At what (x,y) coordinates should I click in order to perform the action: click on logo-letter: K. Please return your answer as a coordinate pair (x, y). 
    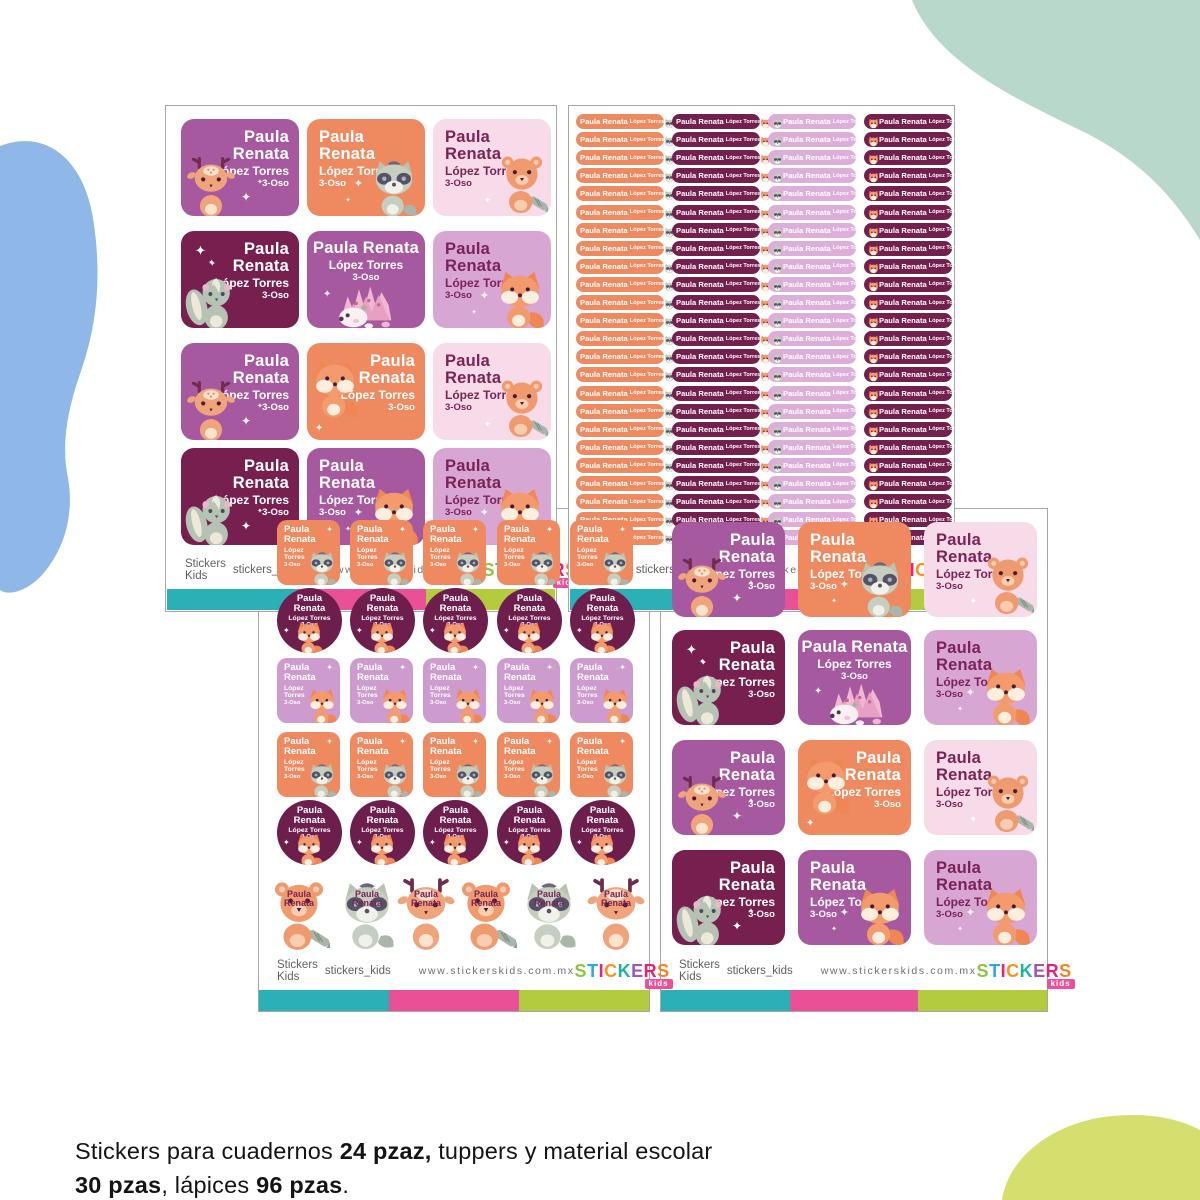
    Looking at the image, I should click on (1026, 971).